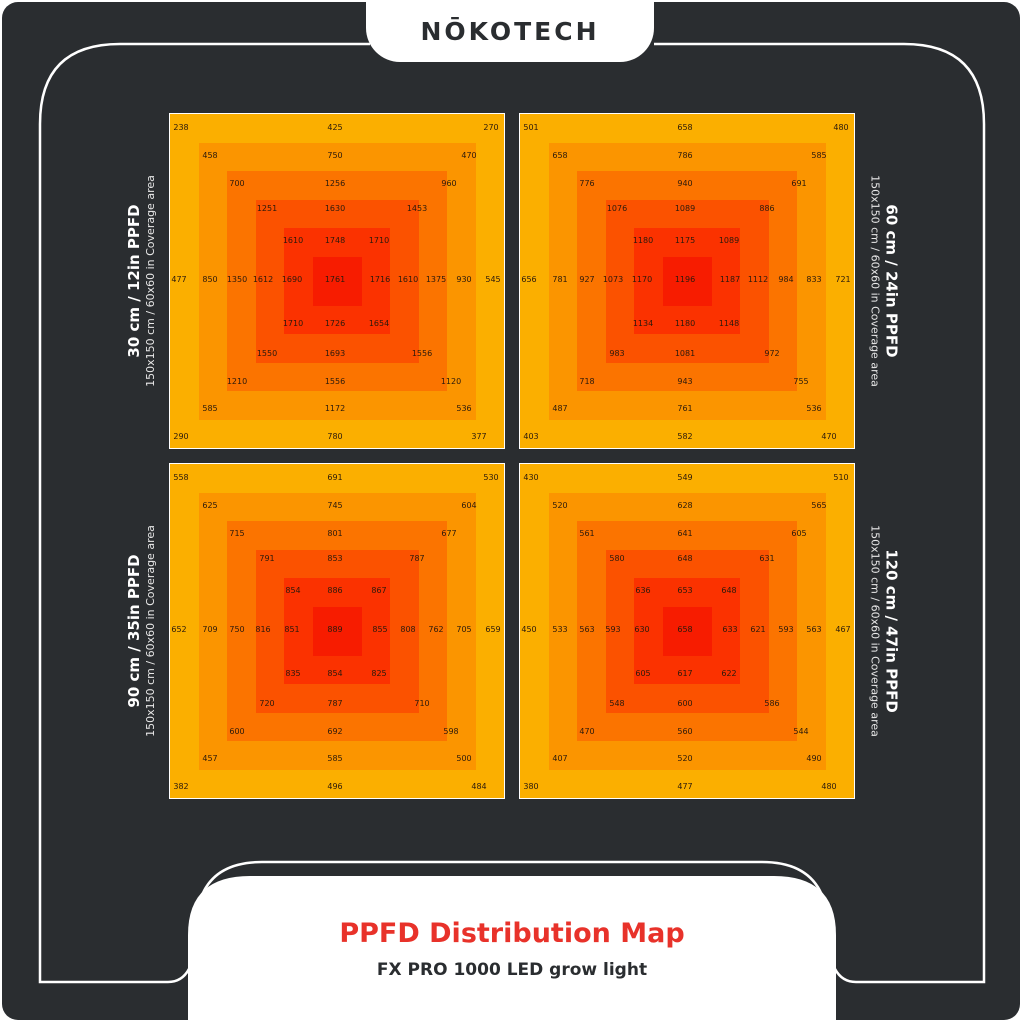 This screenshot has height=1024, width=1024. I want to click on ppfd-value: 721, so click(843, 279).